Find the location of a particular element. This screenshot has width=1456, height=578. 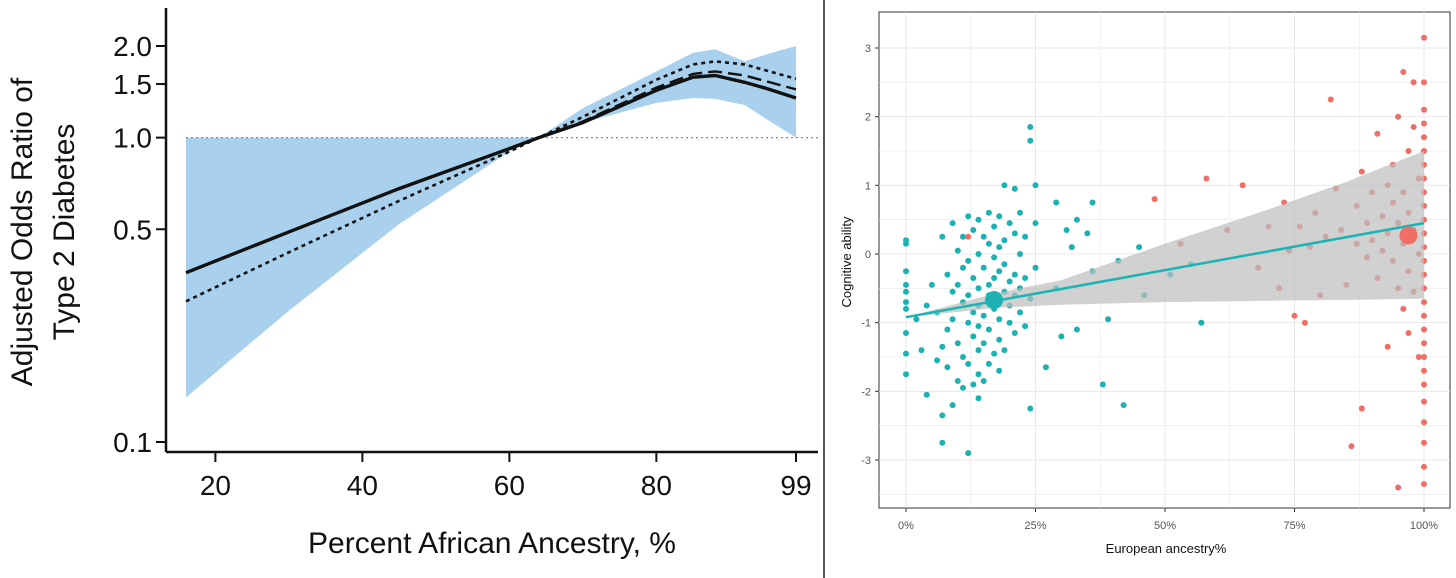

y-axis-label-line-2: Type 2 Diabetes is located at coordinates (64, 232).